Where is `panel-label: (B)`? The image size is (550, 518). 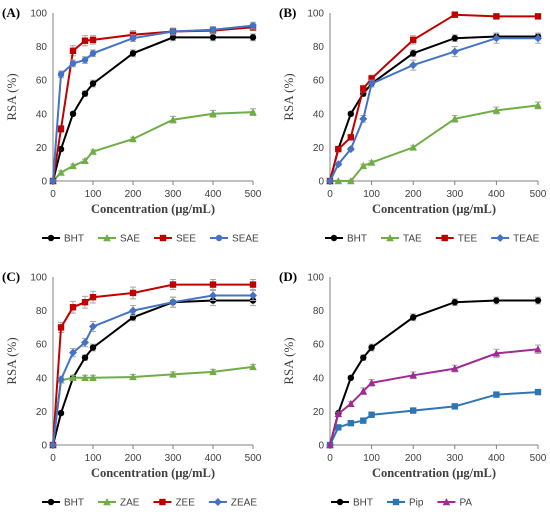
panel-label: (B) is located at coordinates (287, 12).